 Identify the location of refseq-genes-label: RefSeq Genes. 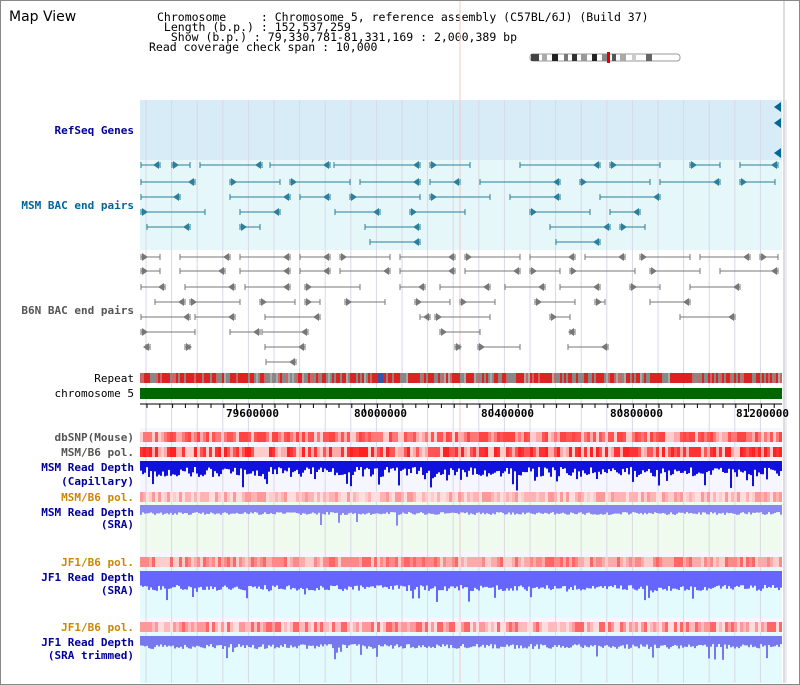
(94, 130).